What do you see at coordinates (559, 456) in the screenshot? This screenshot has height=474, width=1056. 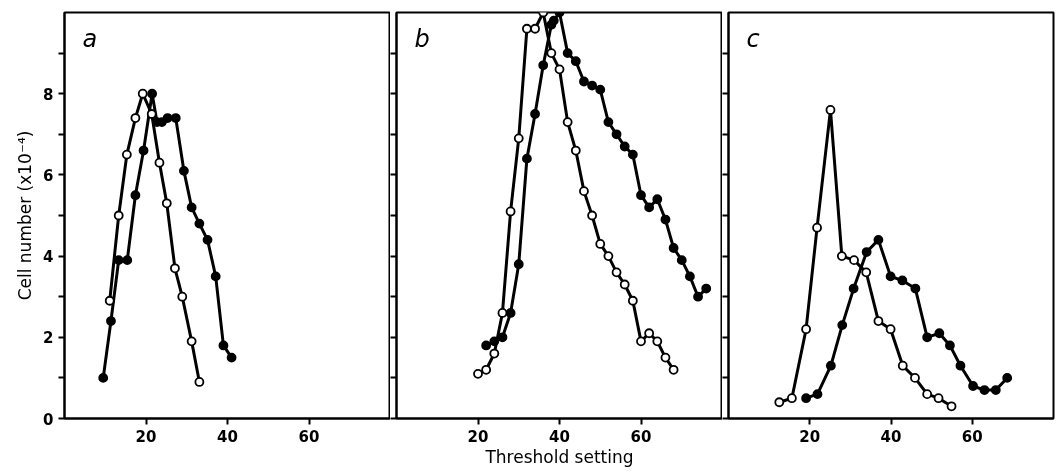 I see `x-axis-title: Threshold setting` at bounding box center [559, 456].